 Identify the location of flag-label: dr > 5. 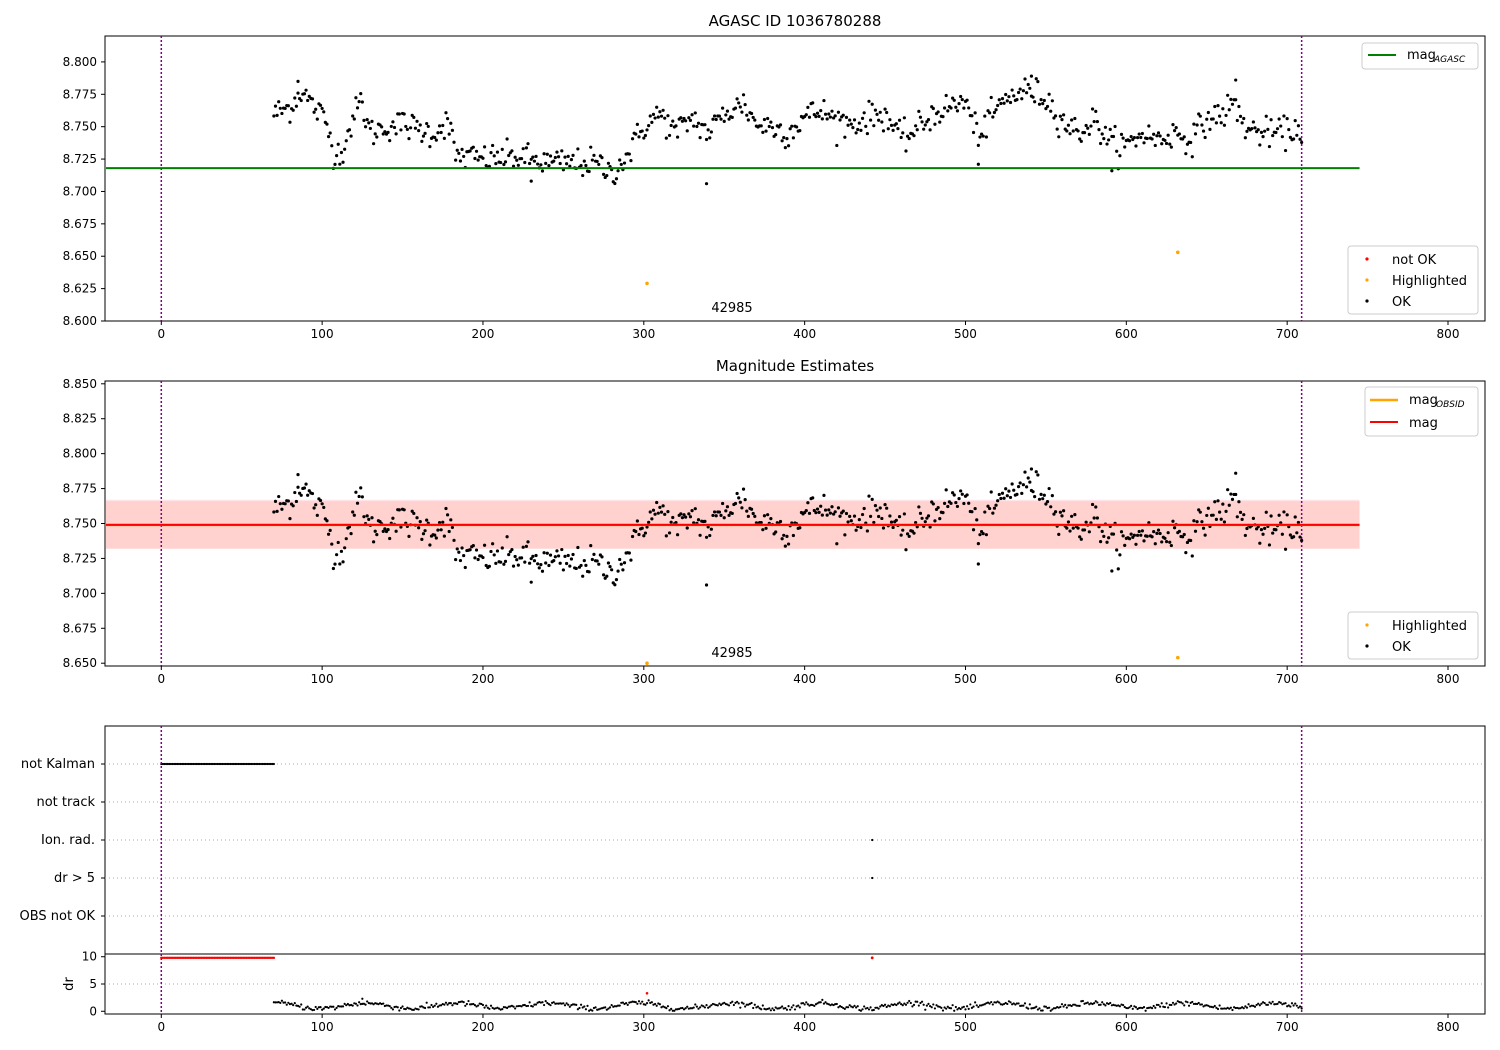
(74, 878).